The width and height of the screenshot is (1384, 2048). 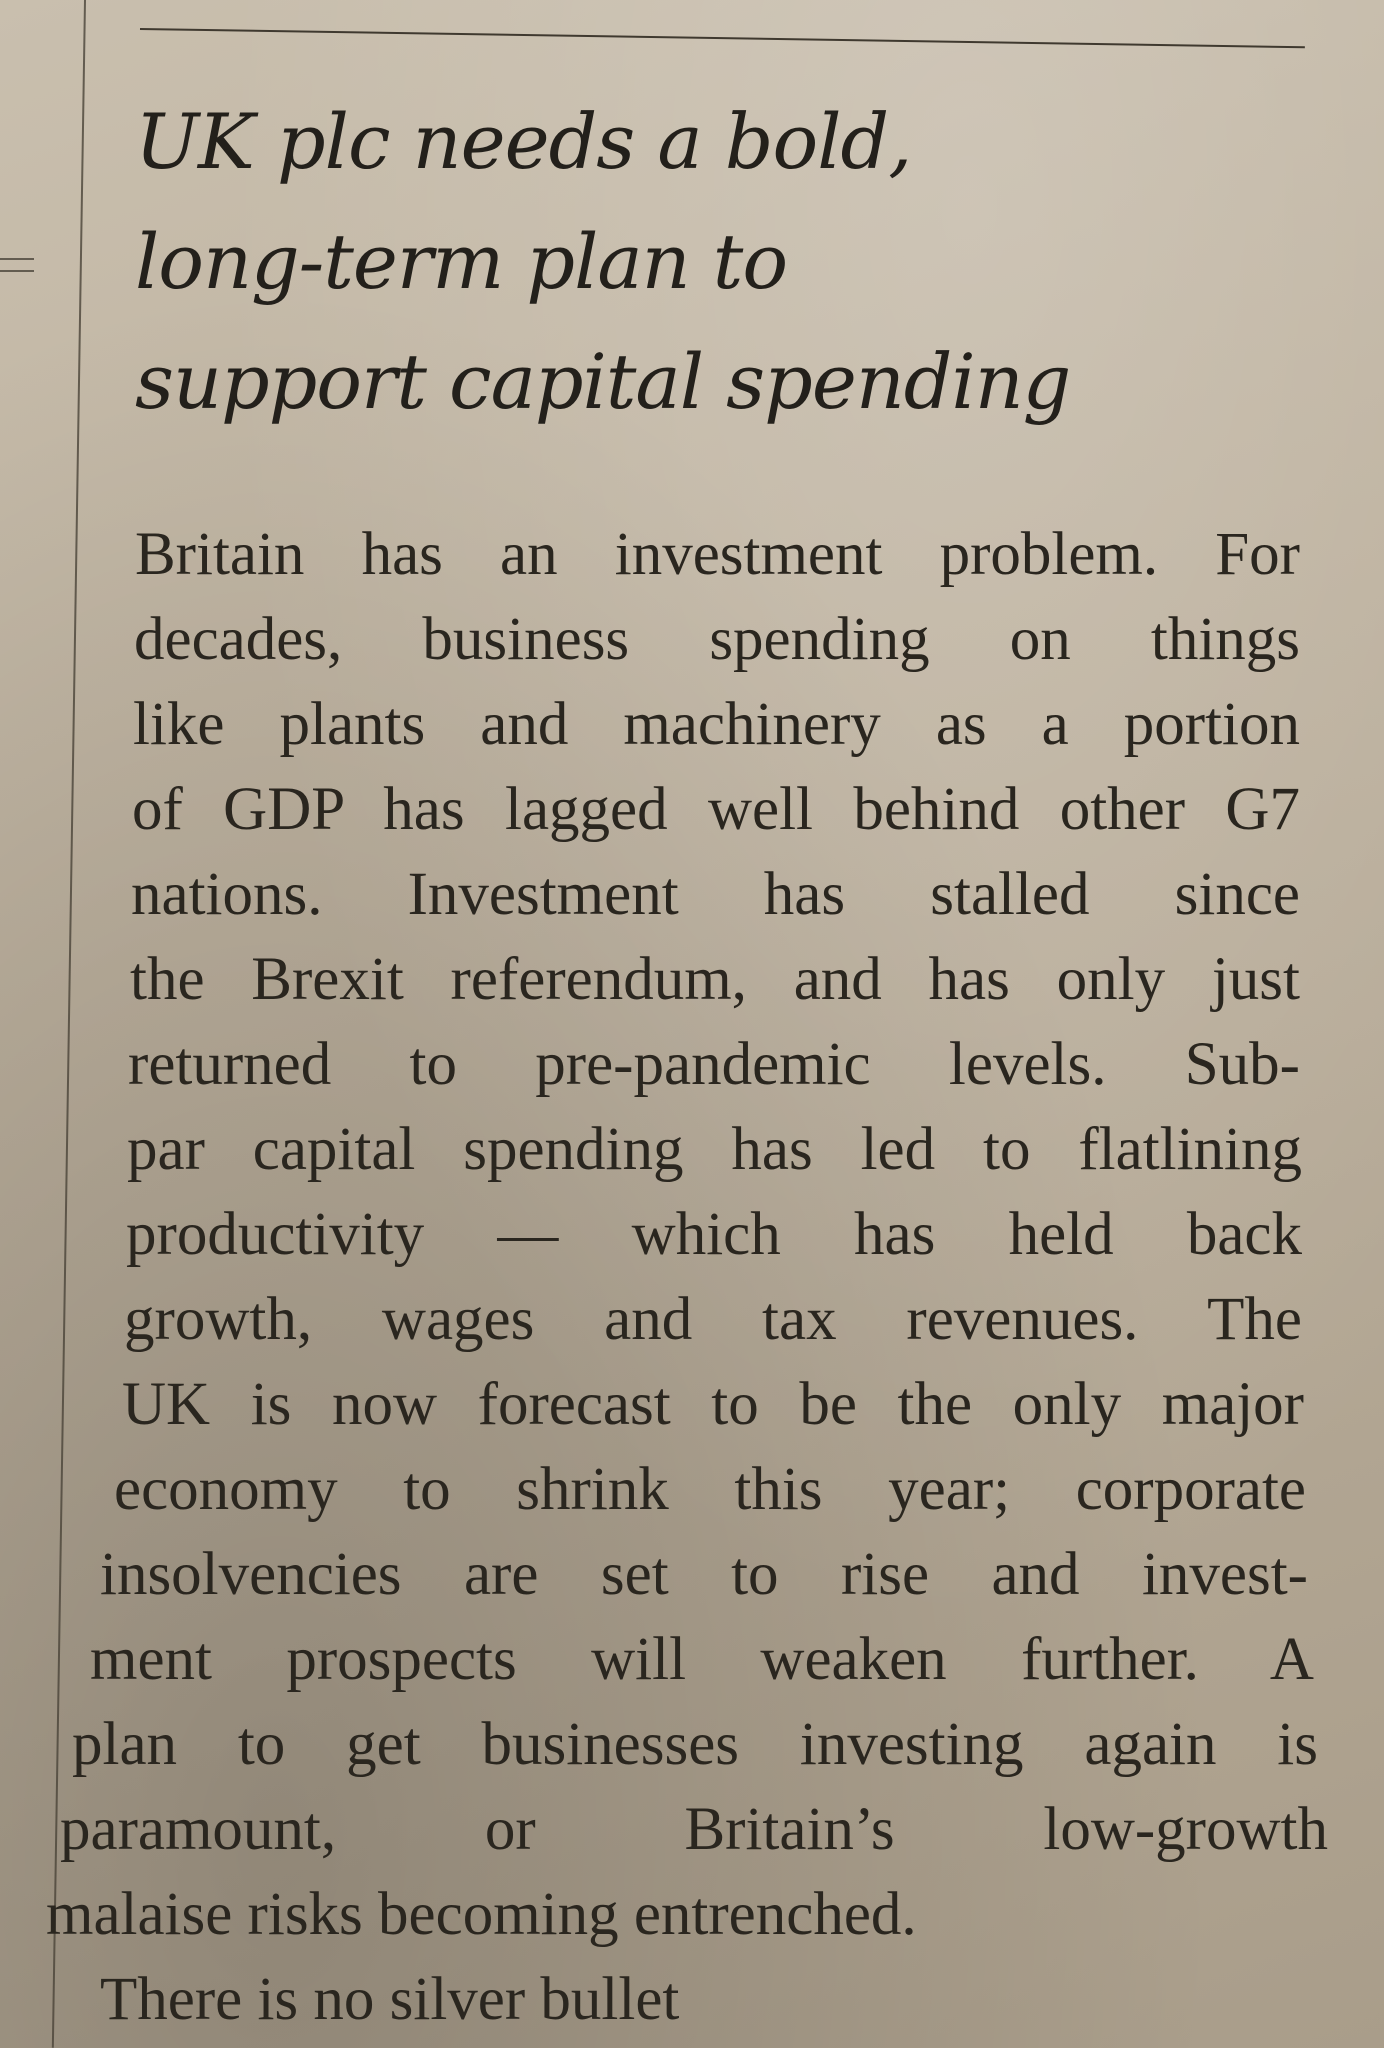 I want to click on body-line: Britain has an investment problem. For, so click(x=717, y=554).